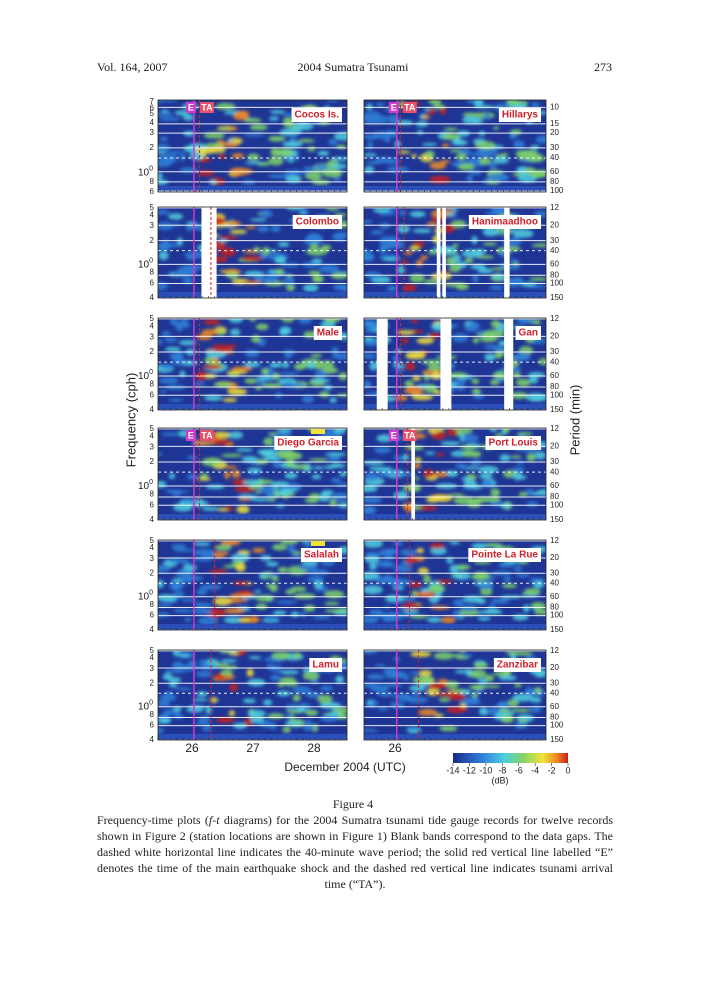  I want to click on tick-base: 10, so click(144, 376).